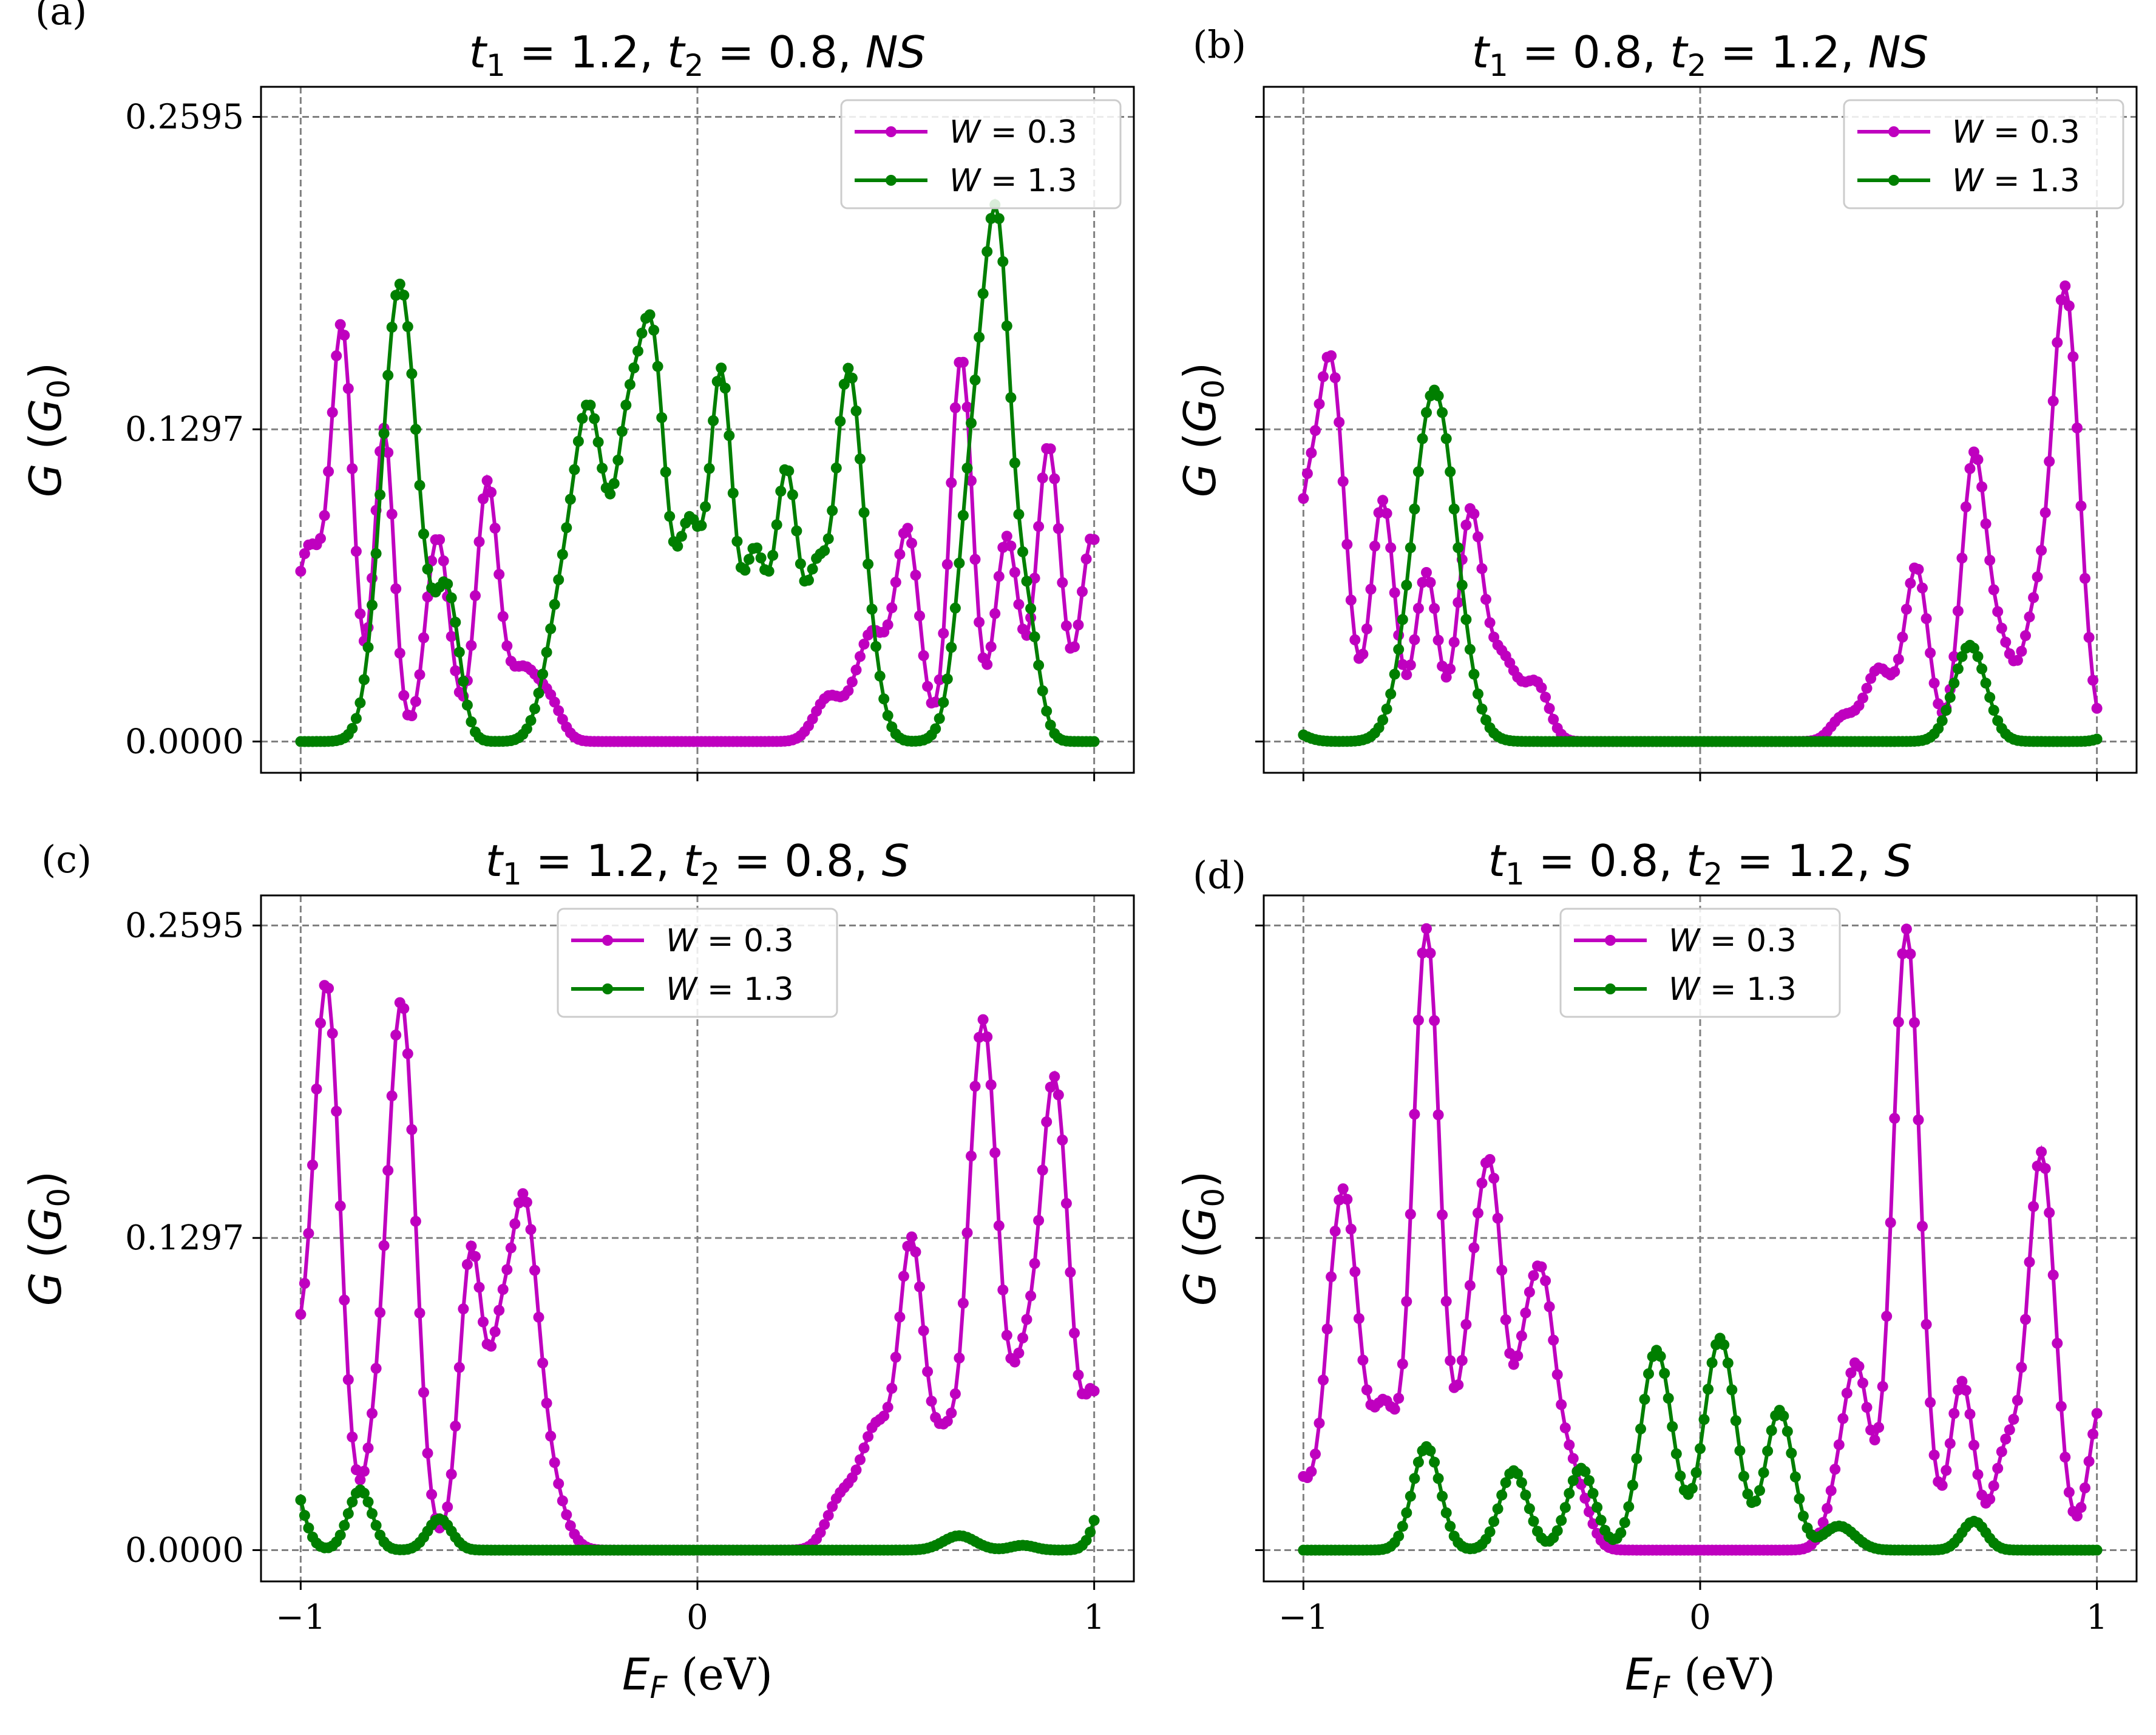 This screenshot has height=1735, width=2156. Describe the element at coordinates (1893, 181) in the screenshot. I see `legend-marker` at that location.